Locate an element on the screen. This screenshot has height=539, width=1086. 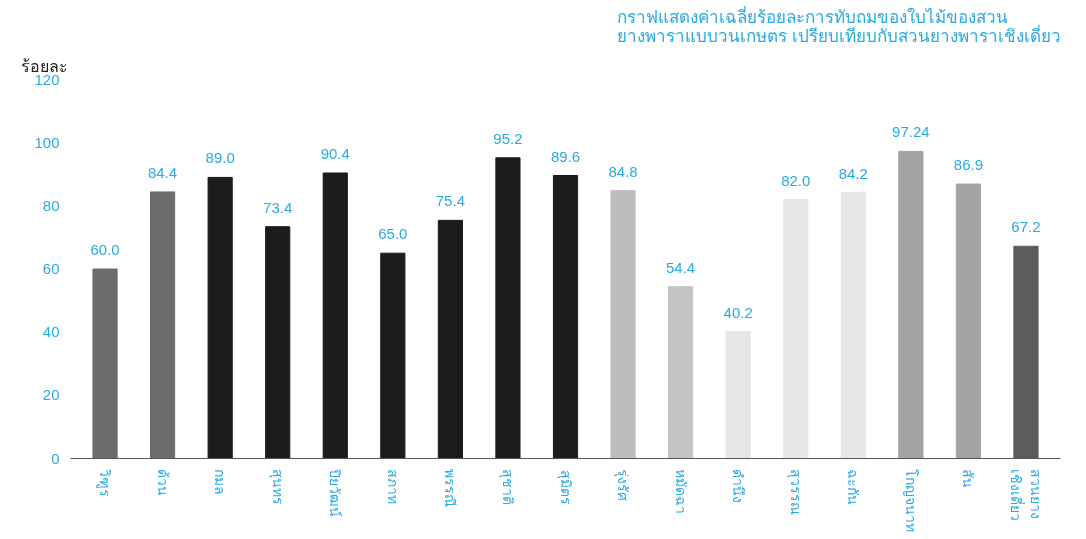
data-label: 65.0 is located at coordinates (393, 234).